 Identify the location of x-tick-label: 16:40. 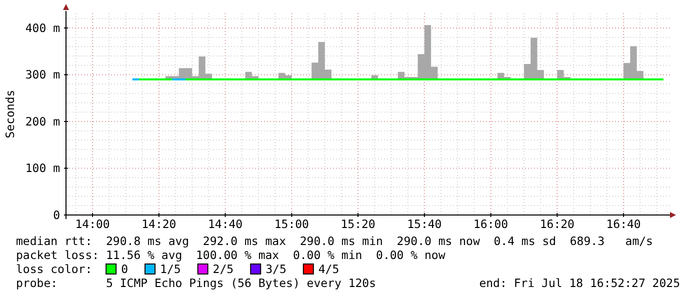
(623, 224).